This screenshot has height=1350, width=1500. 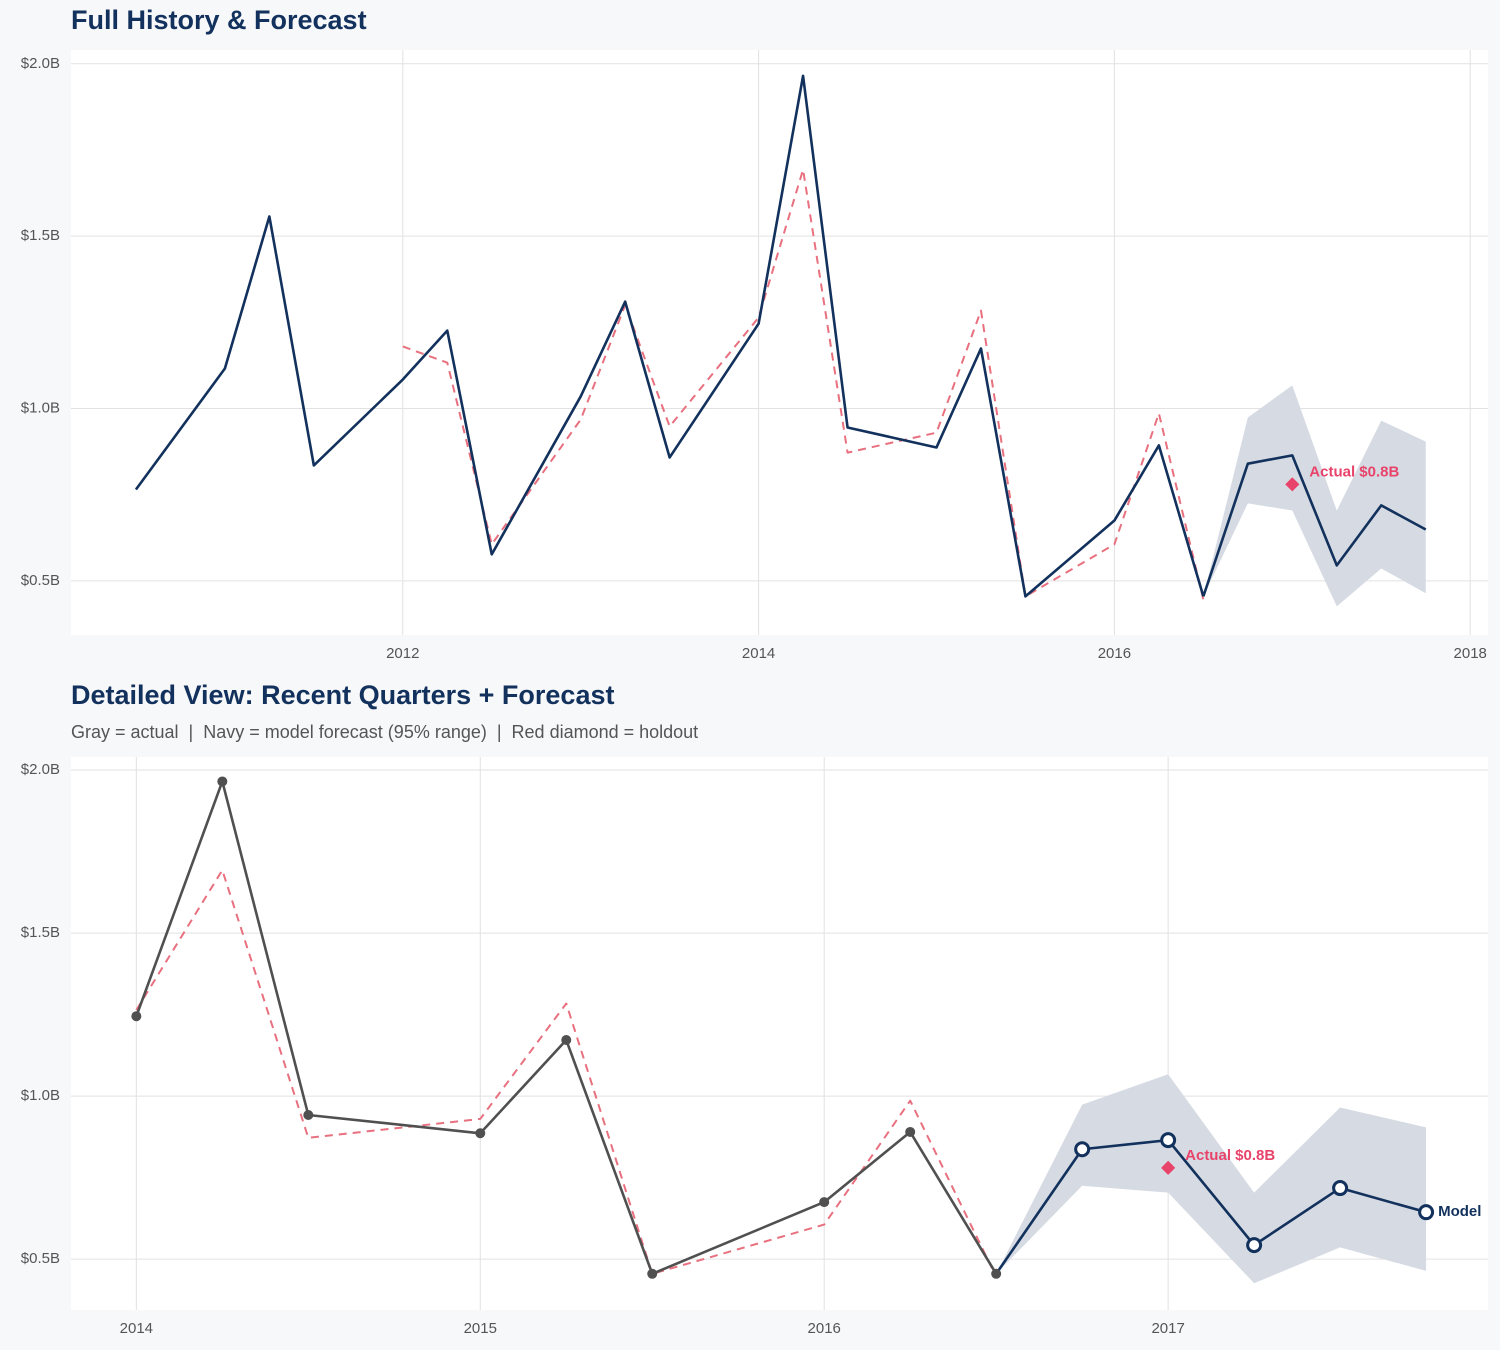 I want to click on x-tick-label: 2012, so click(x=402, y=653).